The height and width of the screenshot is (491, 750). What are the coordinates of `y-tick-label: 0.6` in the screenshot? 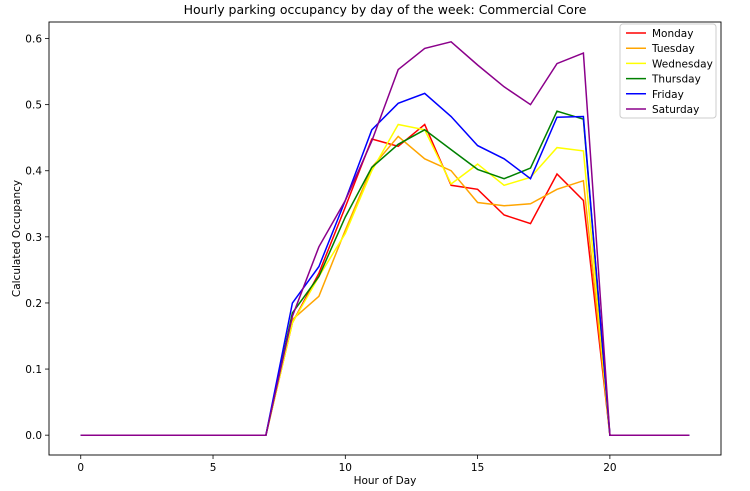 It's located at (33, 40).